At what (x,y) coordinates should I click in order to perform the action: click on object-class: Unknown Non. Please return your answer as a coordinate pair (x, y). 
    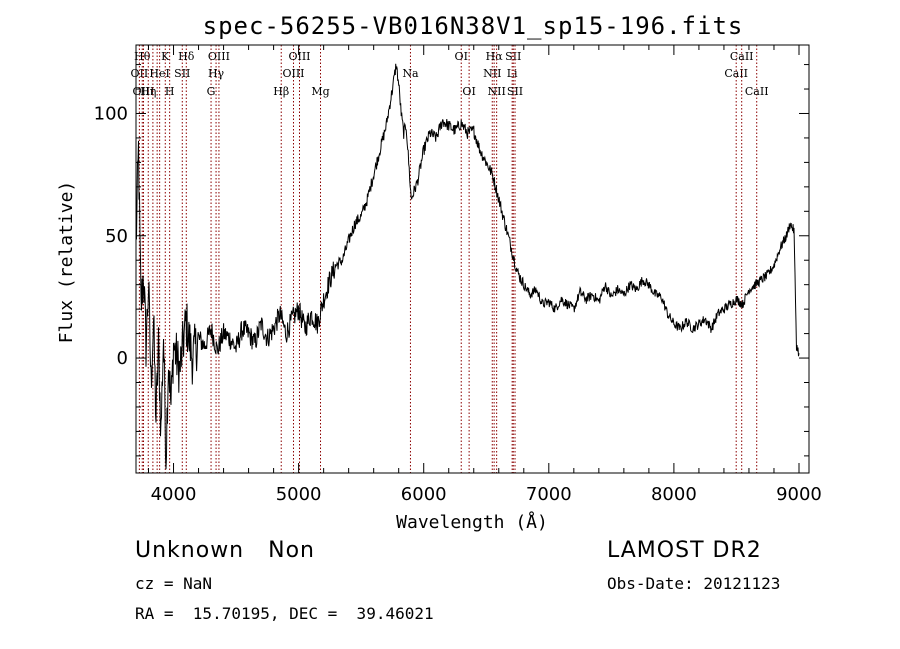
    Looking at the image, I should click on (225, 550).